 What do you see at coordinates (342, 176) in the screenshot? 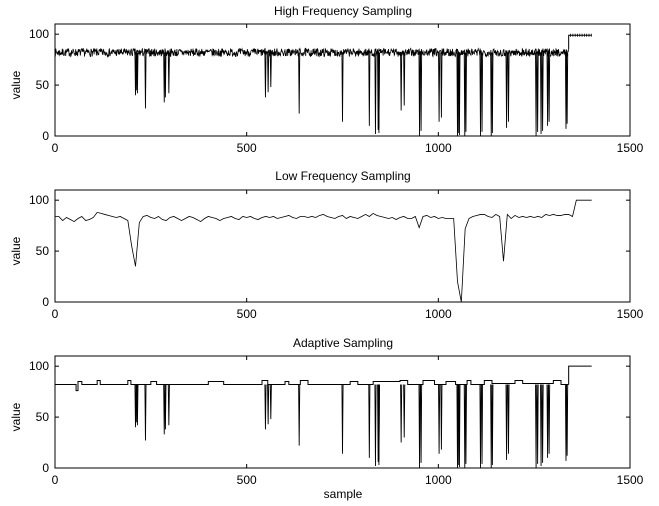
I see `chart-title: Low Frequency Sampling` at bounding box center [342, 176].